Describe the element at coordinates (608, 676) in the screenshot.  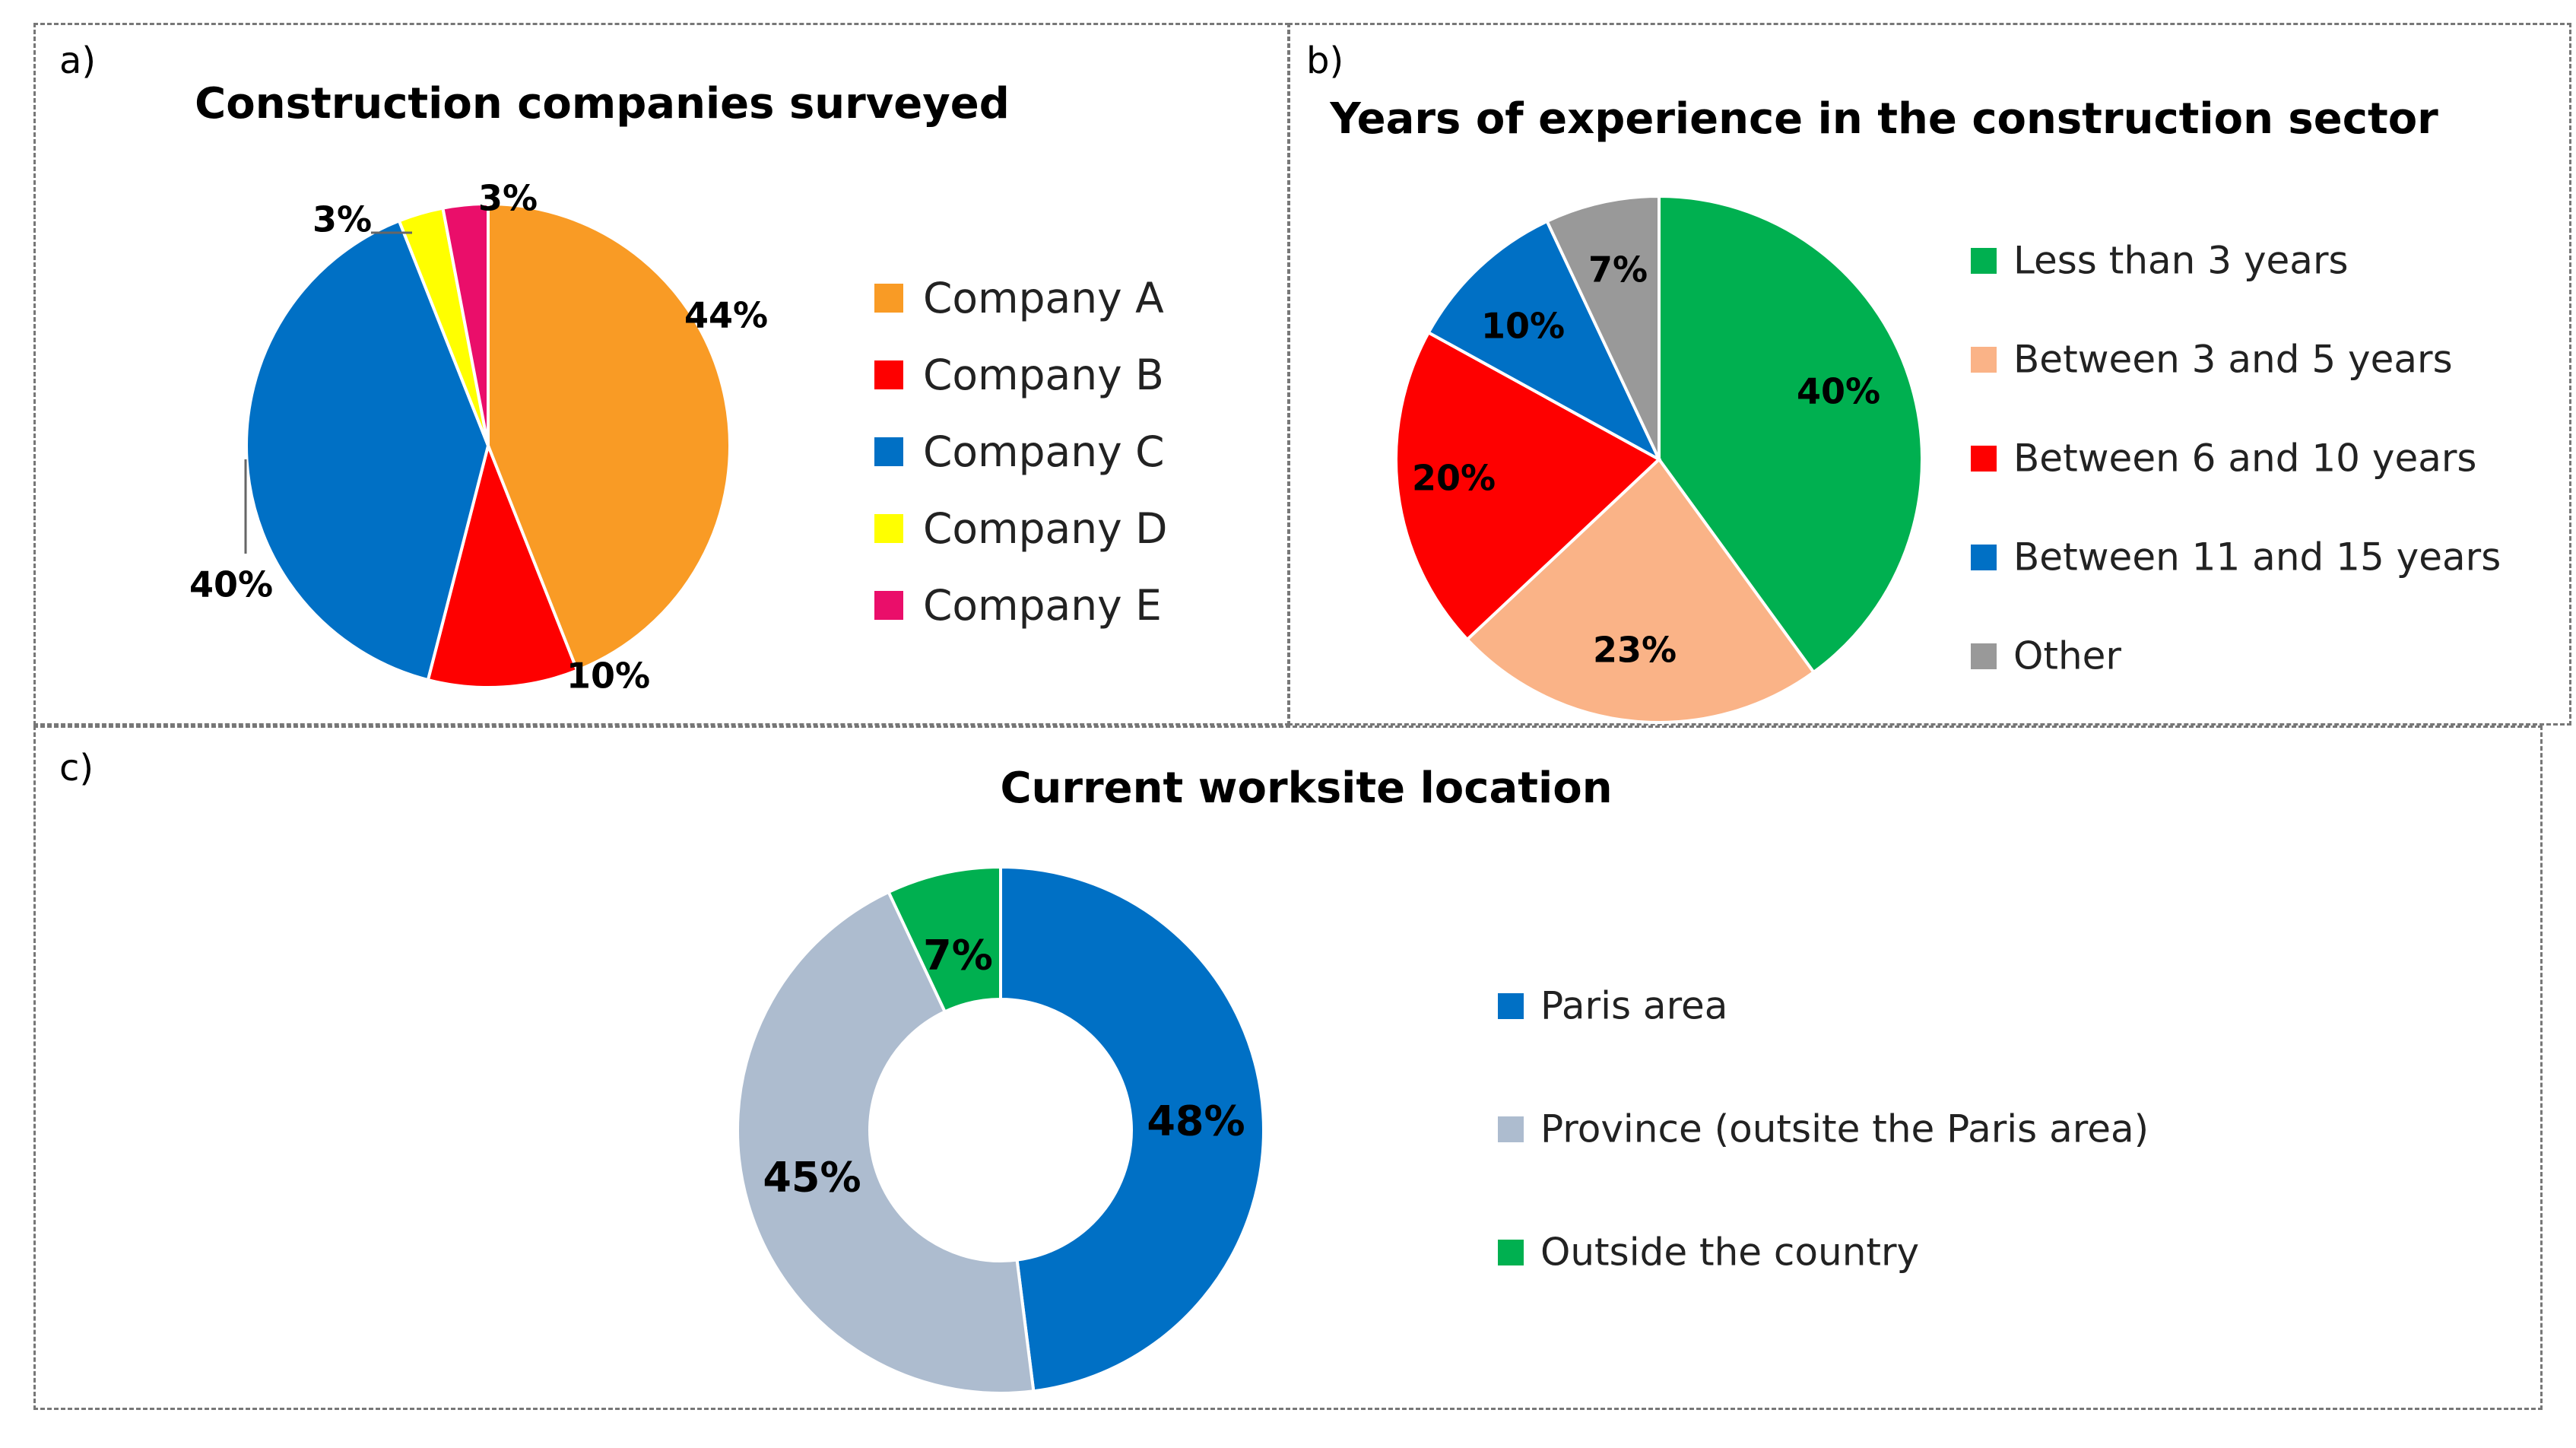
I see `chart-0-data-label-company-b: 10%` at that location.